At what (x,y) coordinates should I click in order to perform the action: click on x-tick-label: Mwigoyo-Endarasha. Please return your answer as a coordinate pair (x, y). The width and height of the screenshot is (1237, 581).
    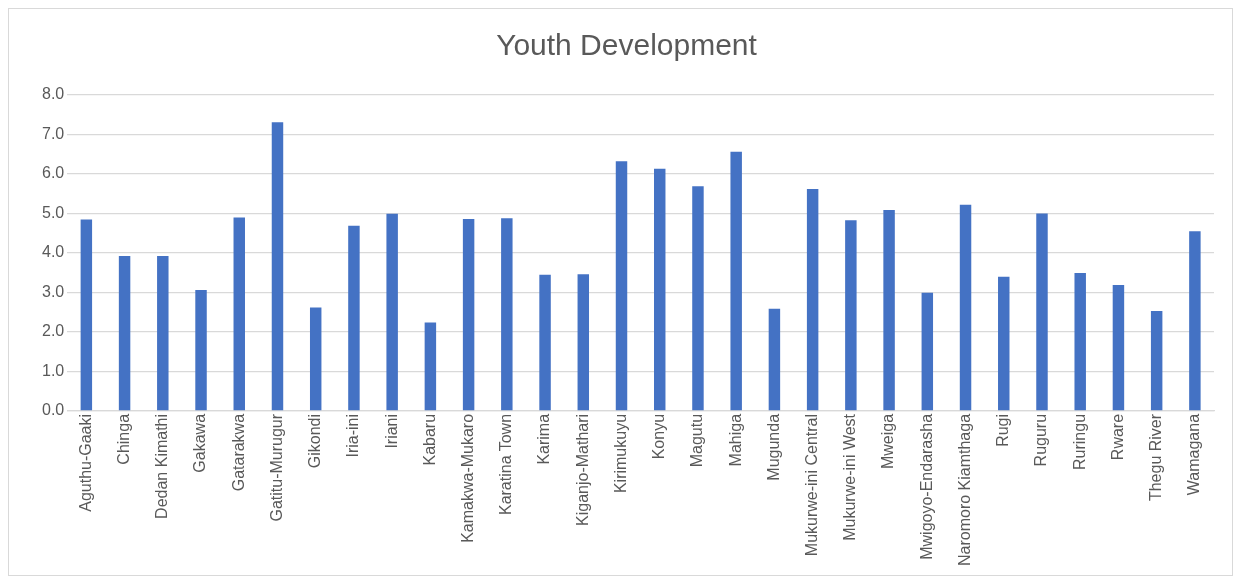
    Looking at the image, I should click on (926, 486).